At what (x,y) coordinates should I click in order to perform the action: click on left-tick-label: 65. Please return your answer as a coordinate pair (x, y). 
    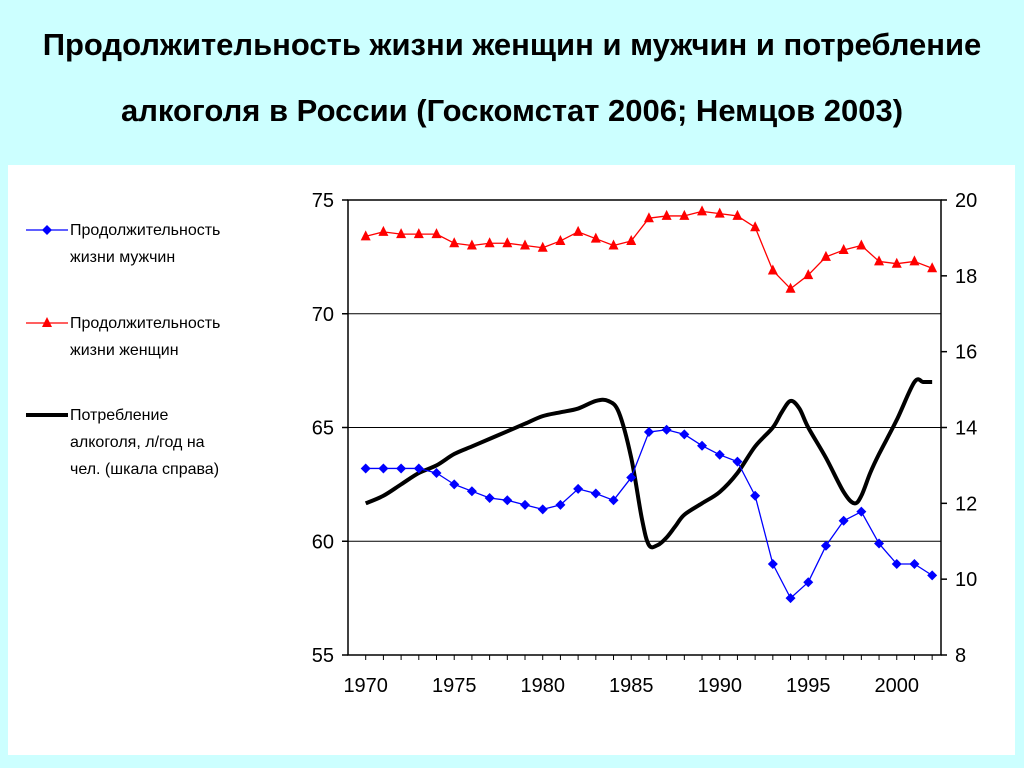
    Looking at the image, I should click on (323, 429).